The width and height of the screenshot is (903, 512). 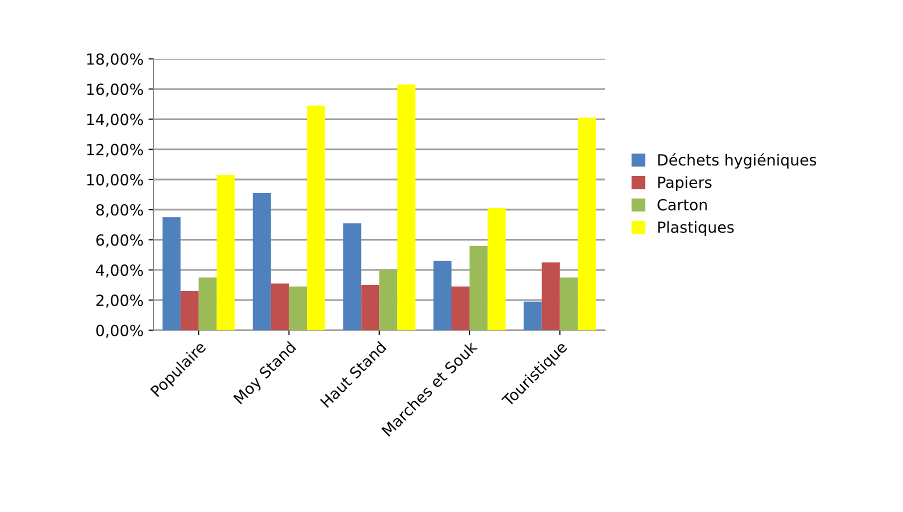 I want to click on legend-label: Carton, so click(x=682, y=204).